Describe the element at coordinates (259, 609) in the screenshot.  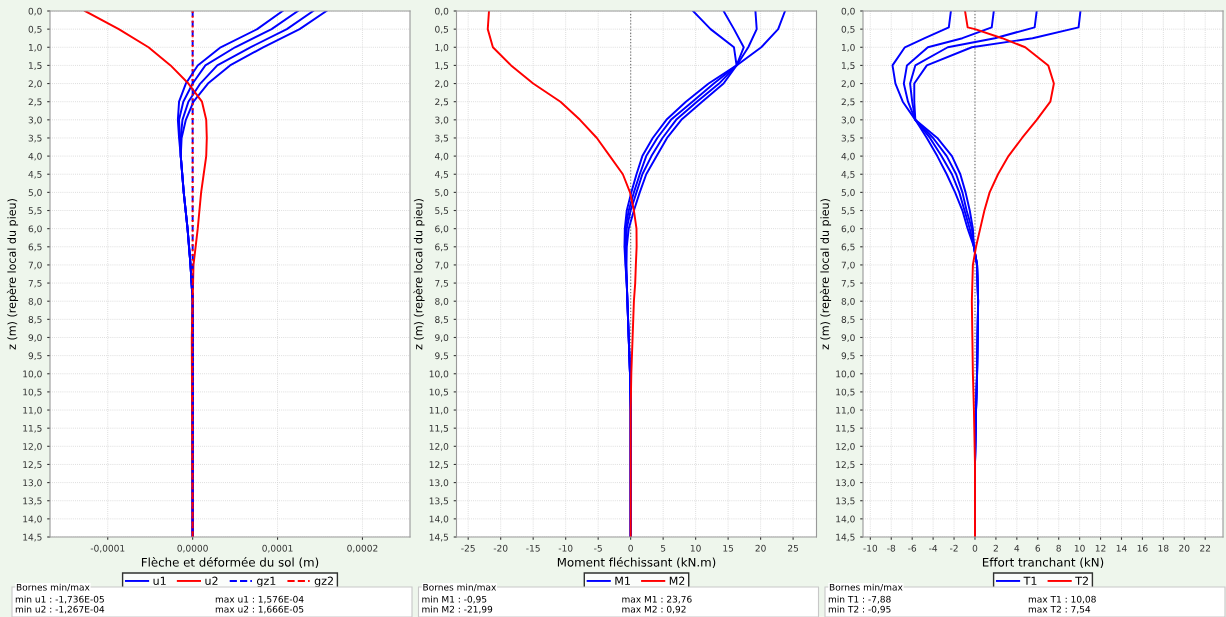
I see `text: max u2 : 1,666E-05` at that location.